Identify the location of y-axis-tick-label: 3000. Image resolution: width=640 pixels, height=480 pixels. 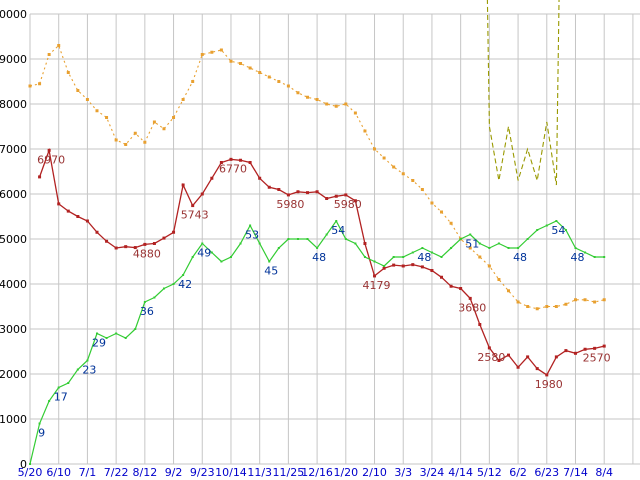
(13, 329).